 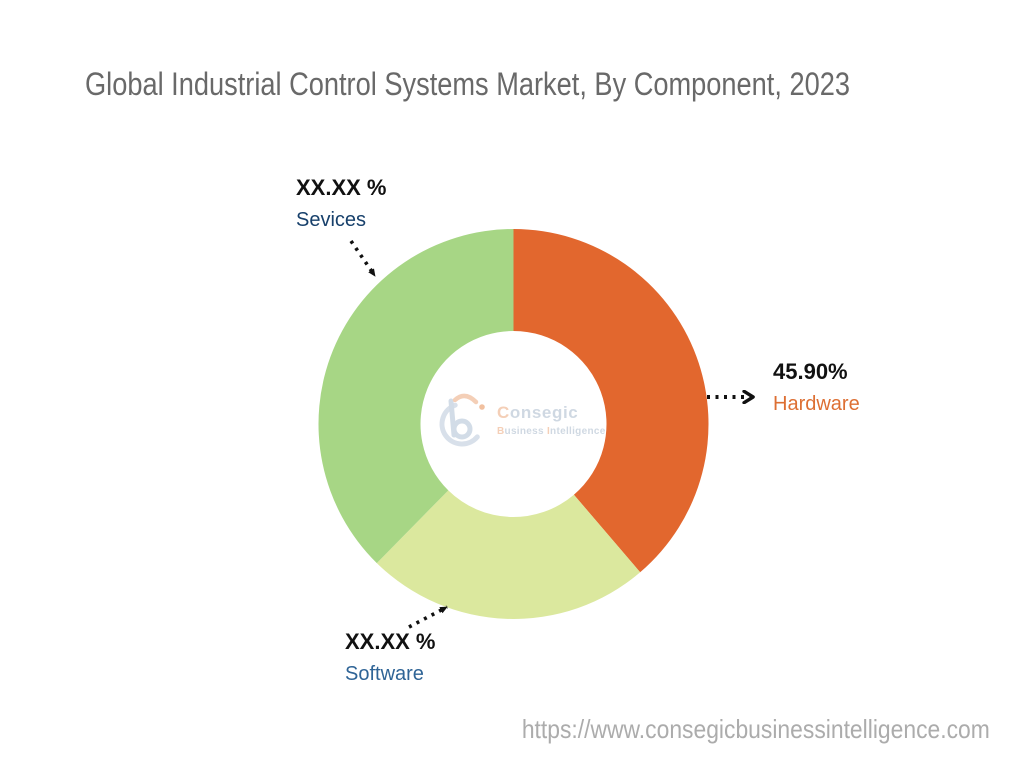 I want to click on leader-line-software, so click(x=428, y=617).